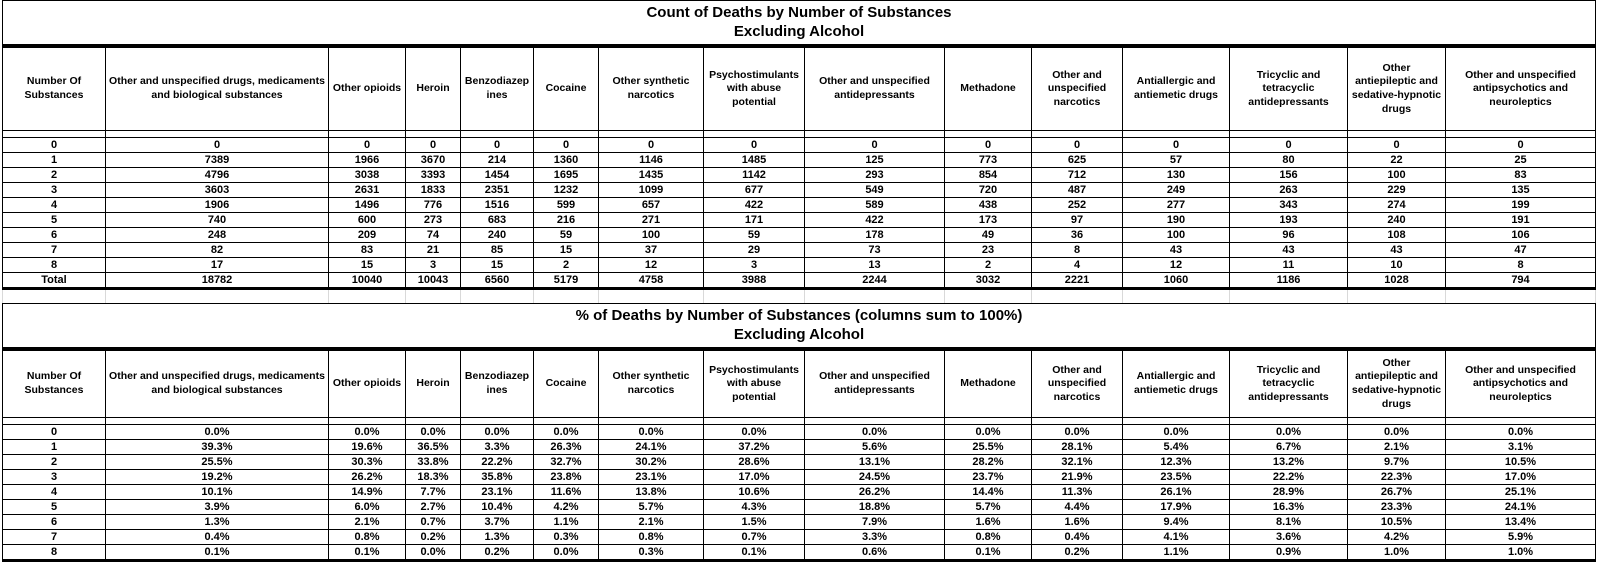 Image resolution: width=1600 pixels, height=586 pixels. What do you see at coordinates (874, 160) in the screenshot?
I see `table-cell: 125` at bounding box center [874, 160].